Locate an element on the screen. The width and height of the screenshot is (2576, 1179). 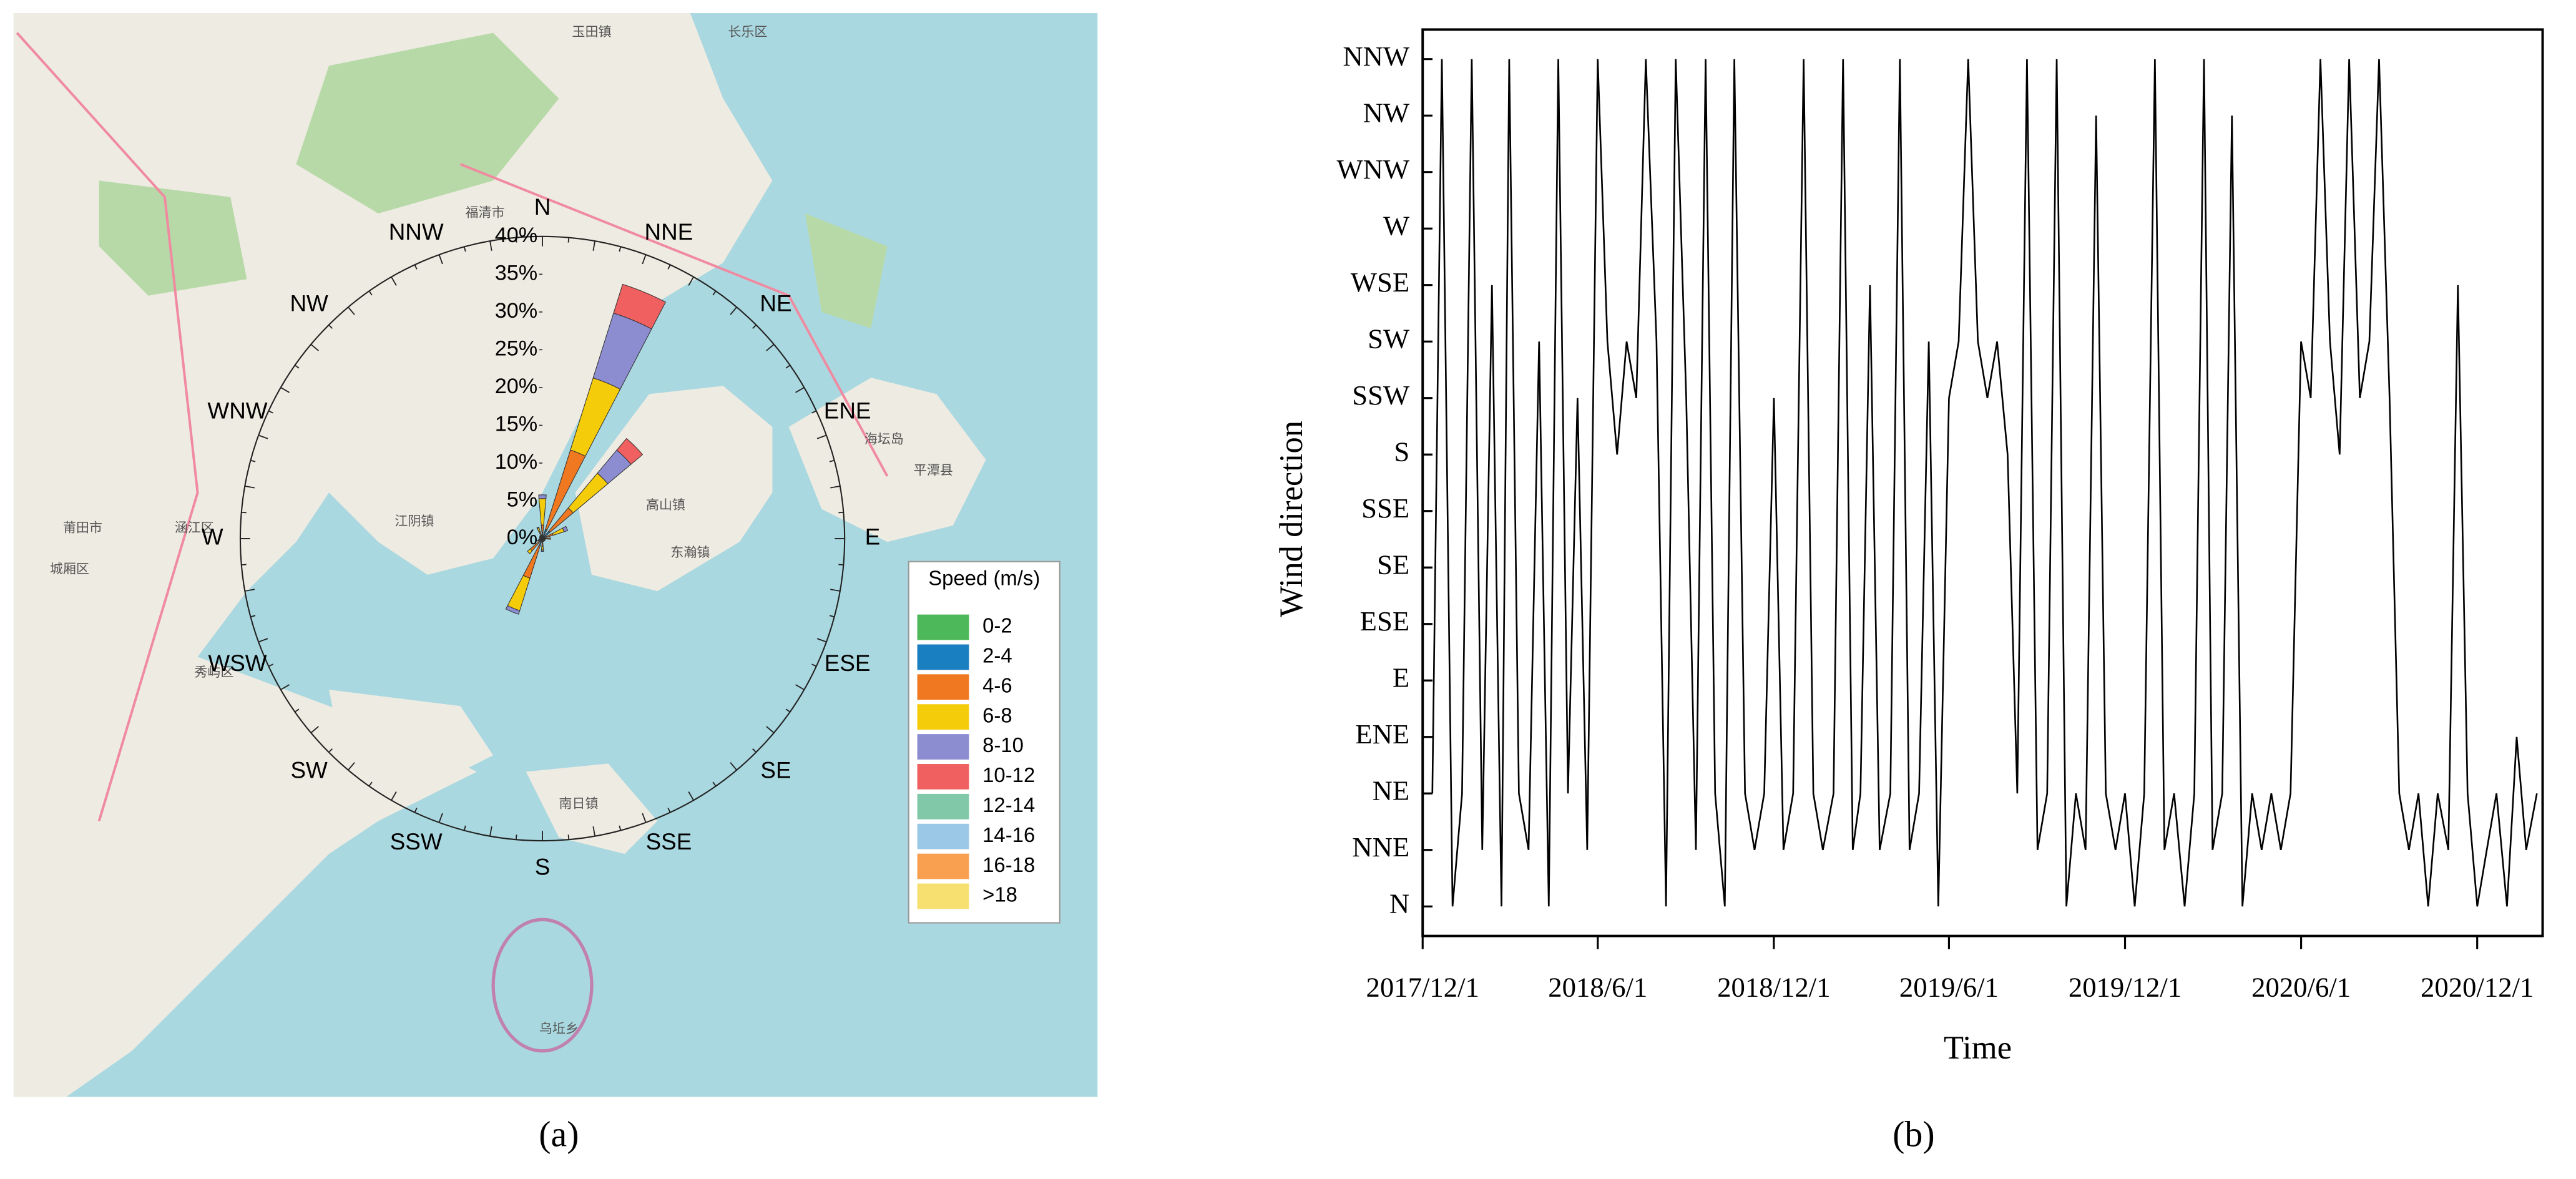
legend-label: 10-12 is located at coordinates (1008, 774).